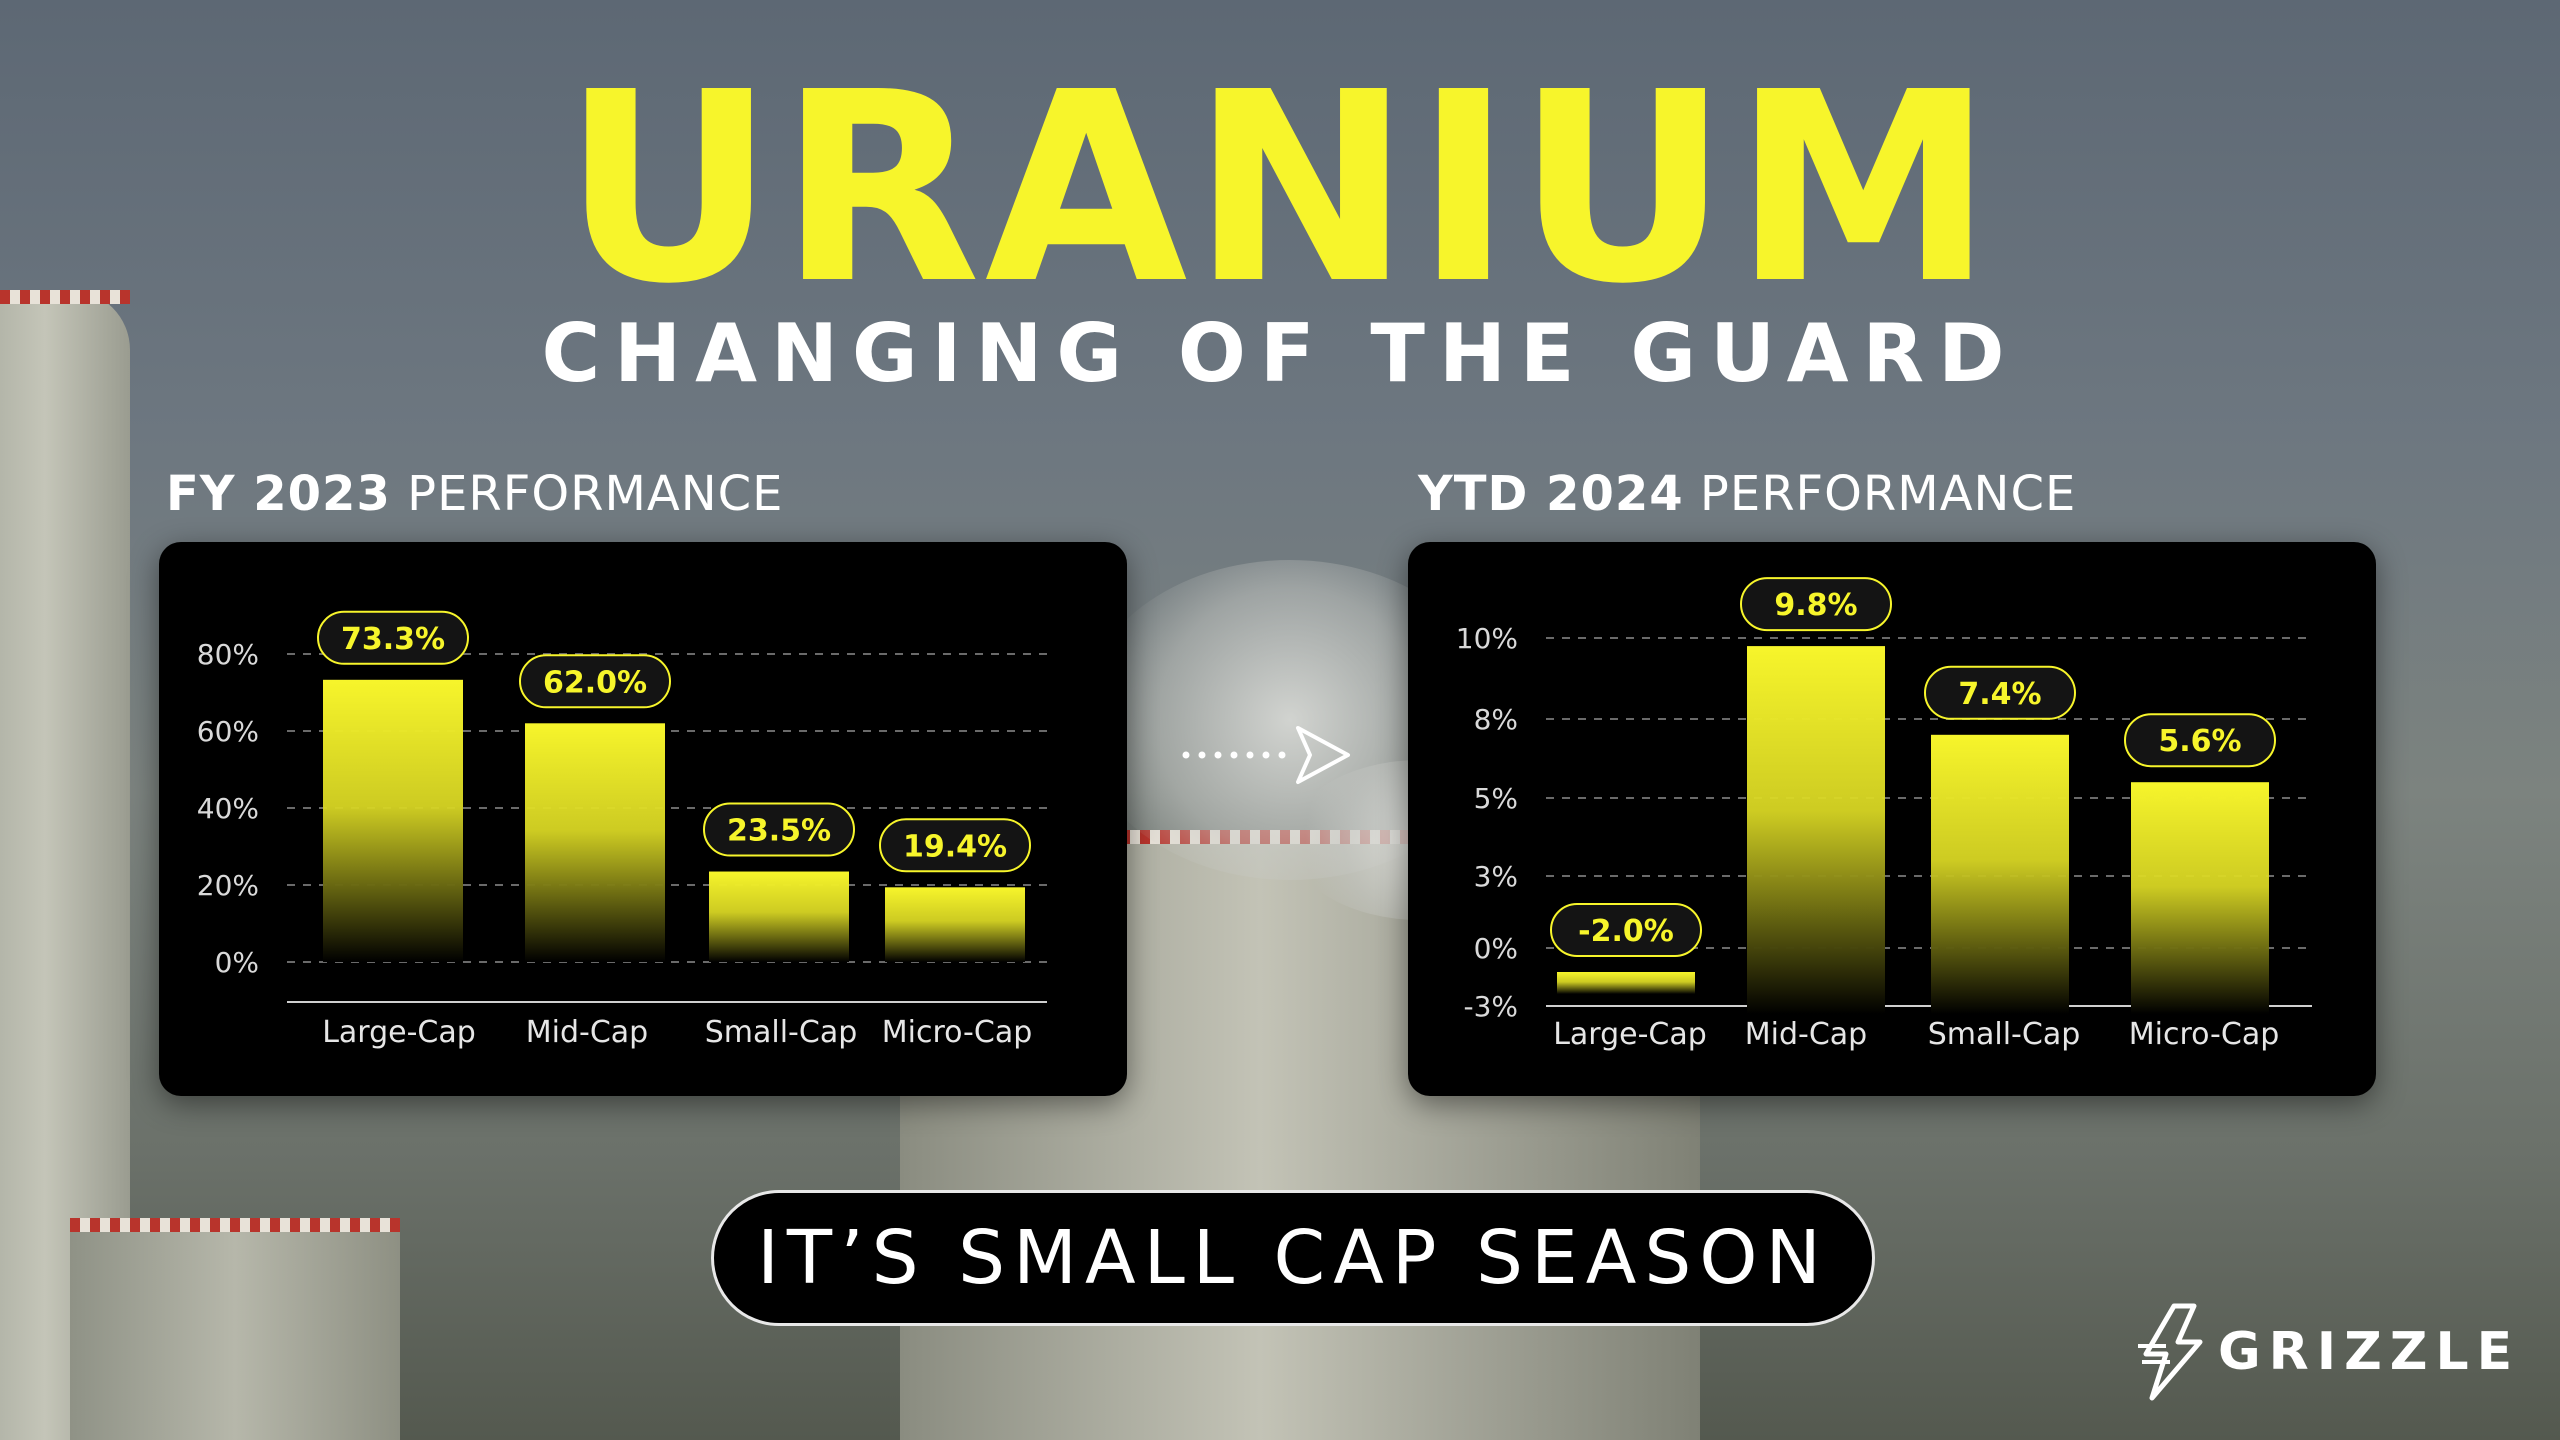 This screenshot has width=2560, height=1440. Describe the element at coordinates (1880, 494) in the screenshot. I see `right-chart-title-rest: PERFORMANCE` at that location.